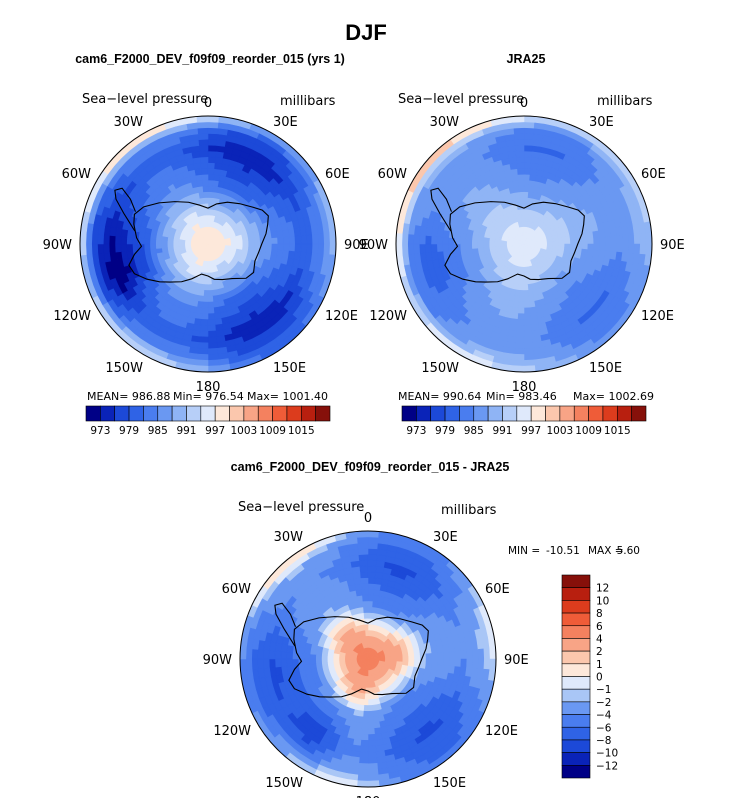  Describe the element at coordinates (588, 431) in the screenshot. I see `colorbar-tick-label: 1009` at that location.